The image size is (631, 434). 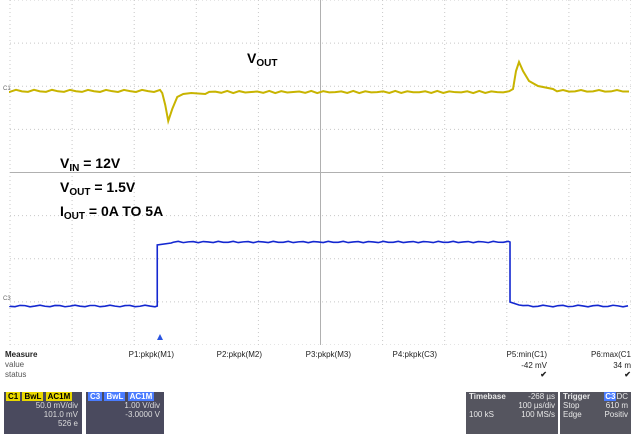 What do you see at coordinates (538, 414) in the screenshot?
I see `timebase-rate: 100 MS/s` at bounding box center [538, 414].